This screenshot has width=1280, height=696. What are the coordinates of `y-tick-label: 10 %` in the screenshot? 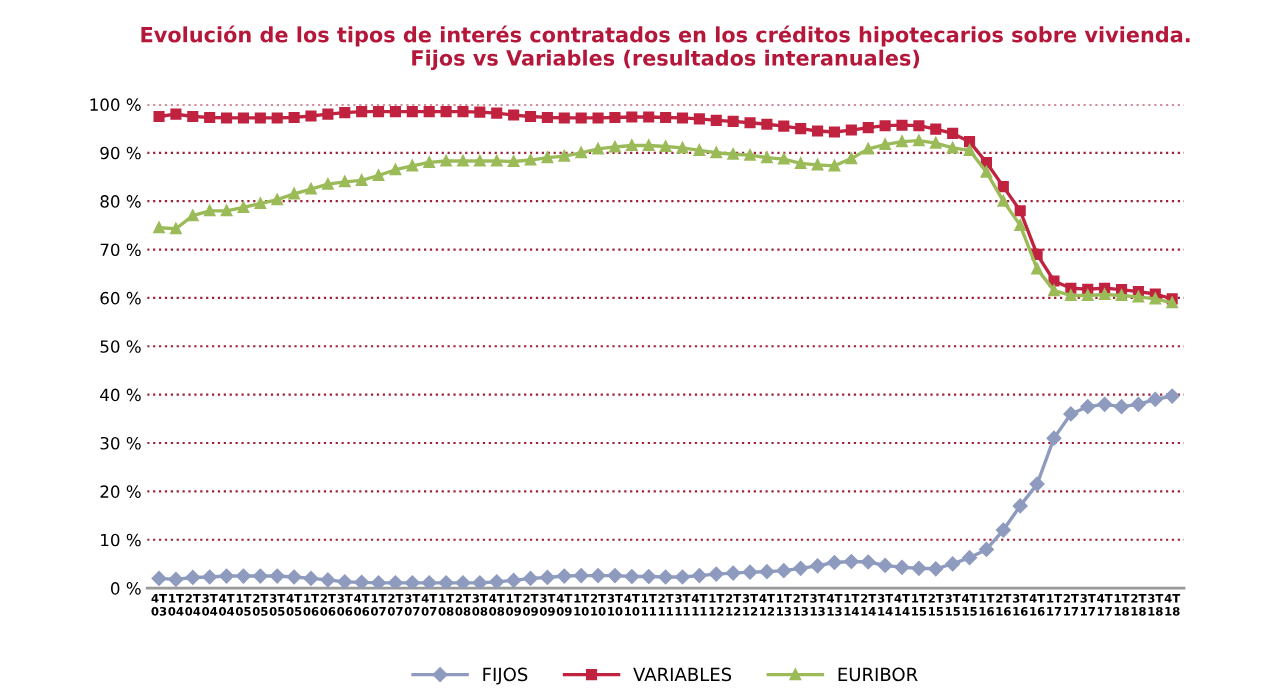 It's located at (121, 540).